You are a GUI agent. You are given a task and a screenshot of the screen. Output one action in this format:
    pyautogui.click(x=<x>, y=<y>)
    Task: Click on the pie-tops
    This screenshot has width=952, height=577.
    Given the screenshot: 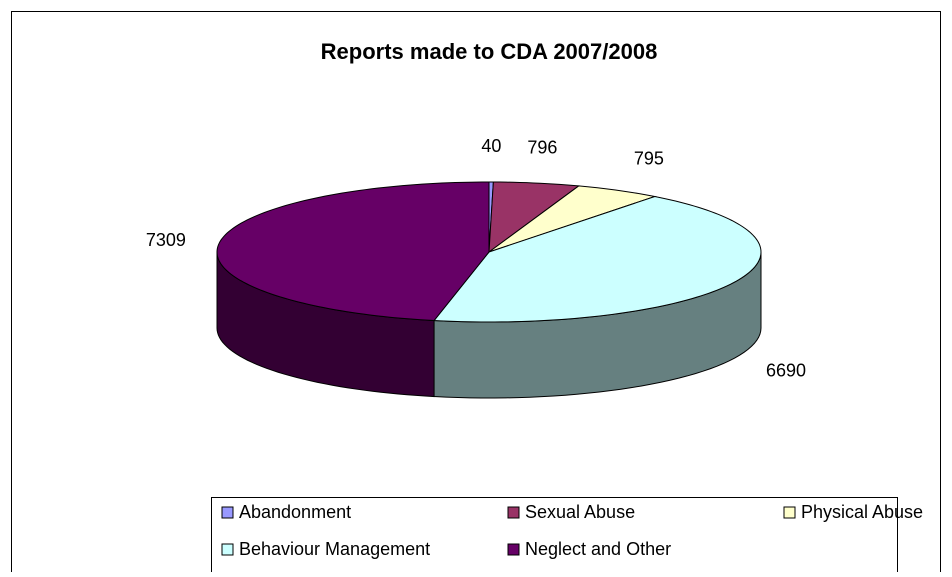 What is the action you would take?
    pyautogui.click(x=489, y=252)
    